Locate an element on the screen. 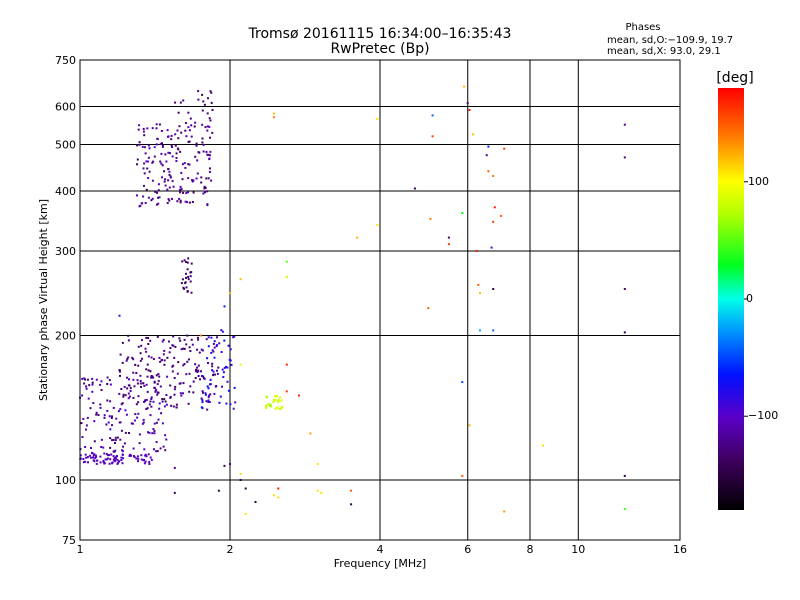 The image size is (800, 600). y-tick-label: 500 is located at coordinates (65, 145).